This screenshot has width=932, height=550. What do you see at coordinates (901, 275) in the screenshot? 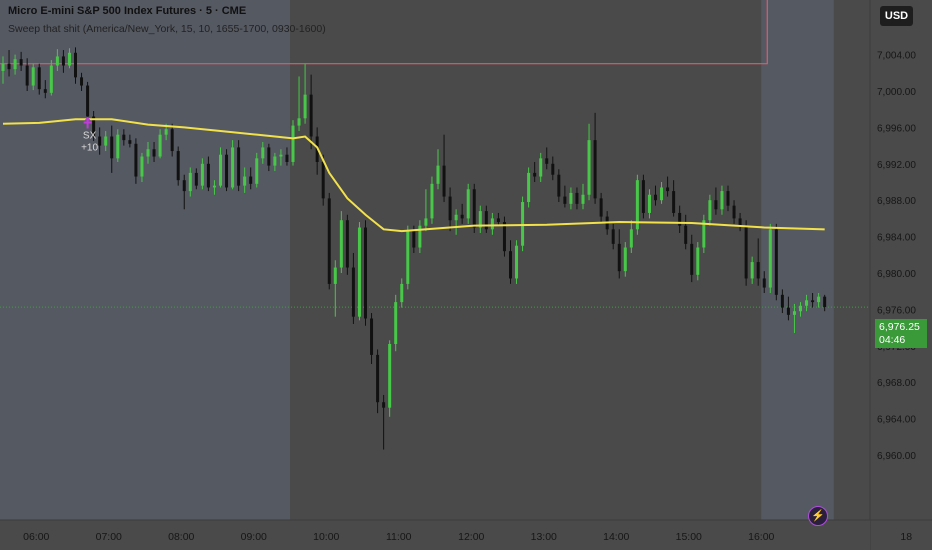
I see `price-axis-panel` at bounding box center [901, 275].